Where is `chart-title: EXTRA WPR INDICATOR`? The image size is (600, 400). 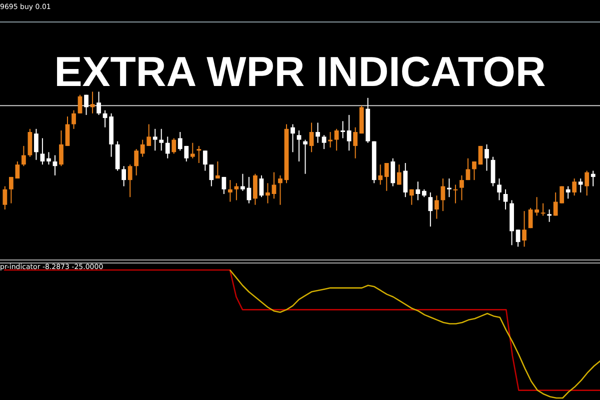 chart-title: EXTRA WPR INDICATOR is located at coordinates (300, 71).